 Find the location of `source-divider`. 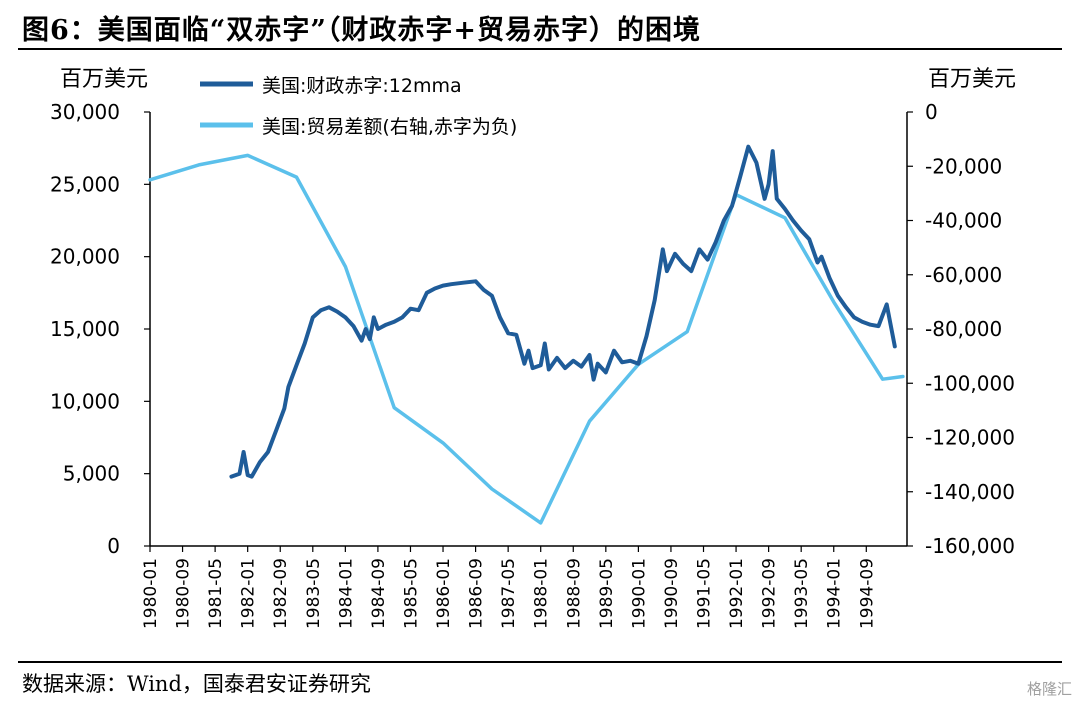

source-divider is located at coordinates (540, 662).